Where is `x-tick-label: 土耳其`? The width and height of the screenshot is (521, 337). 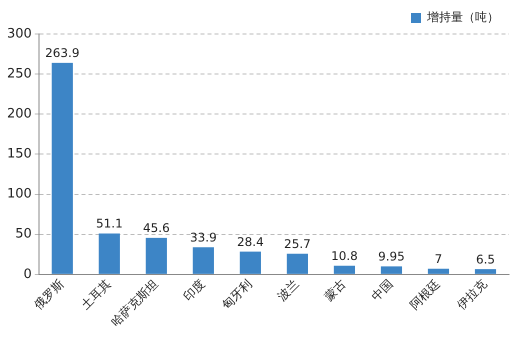
x-tick-label: 土耳其 is located at coordinates (96, 294).